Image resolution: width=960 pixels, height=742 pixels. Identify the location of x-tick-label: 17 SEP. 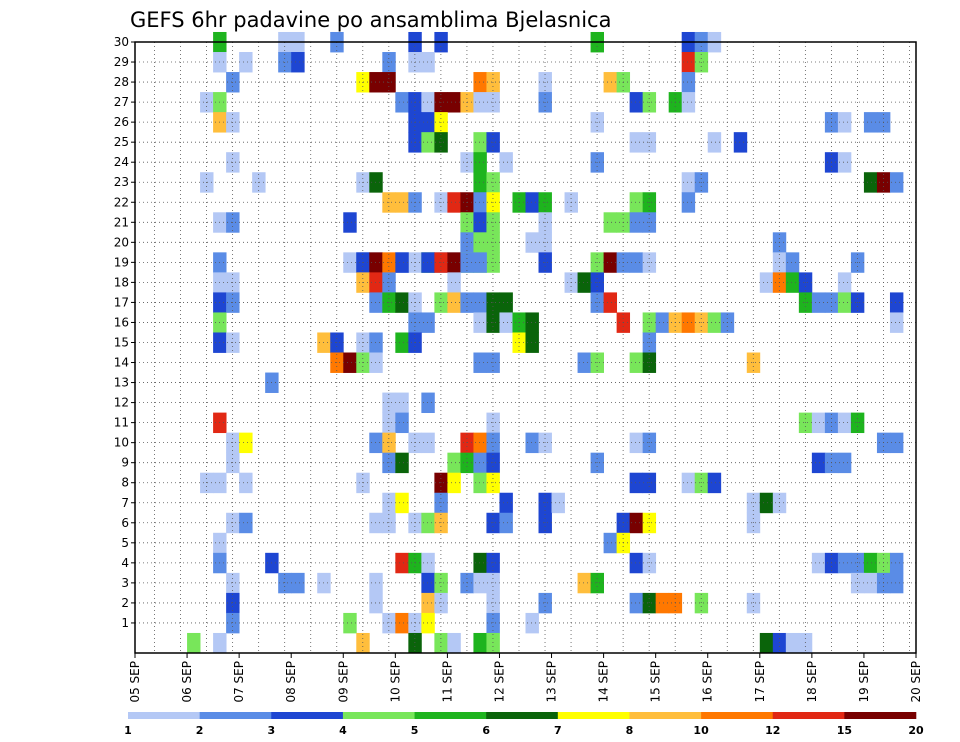
(760, 682).